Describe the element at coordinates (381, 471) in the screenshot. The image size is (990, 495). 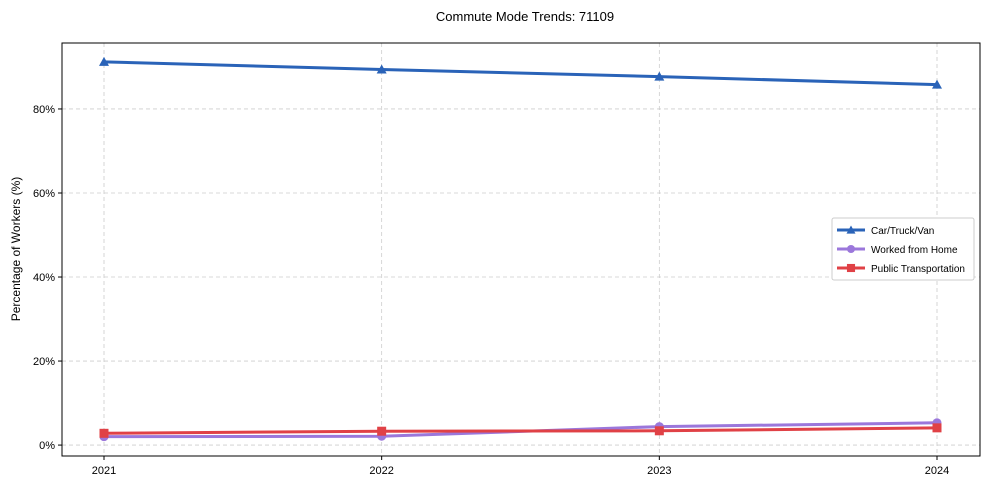
I see `x-tick-label: 2022` at that location.